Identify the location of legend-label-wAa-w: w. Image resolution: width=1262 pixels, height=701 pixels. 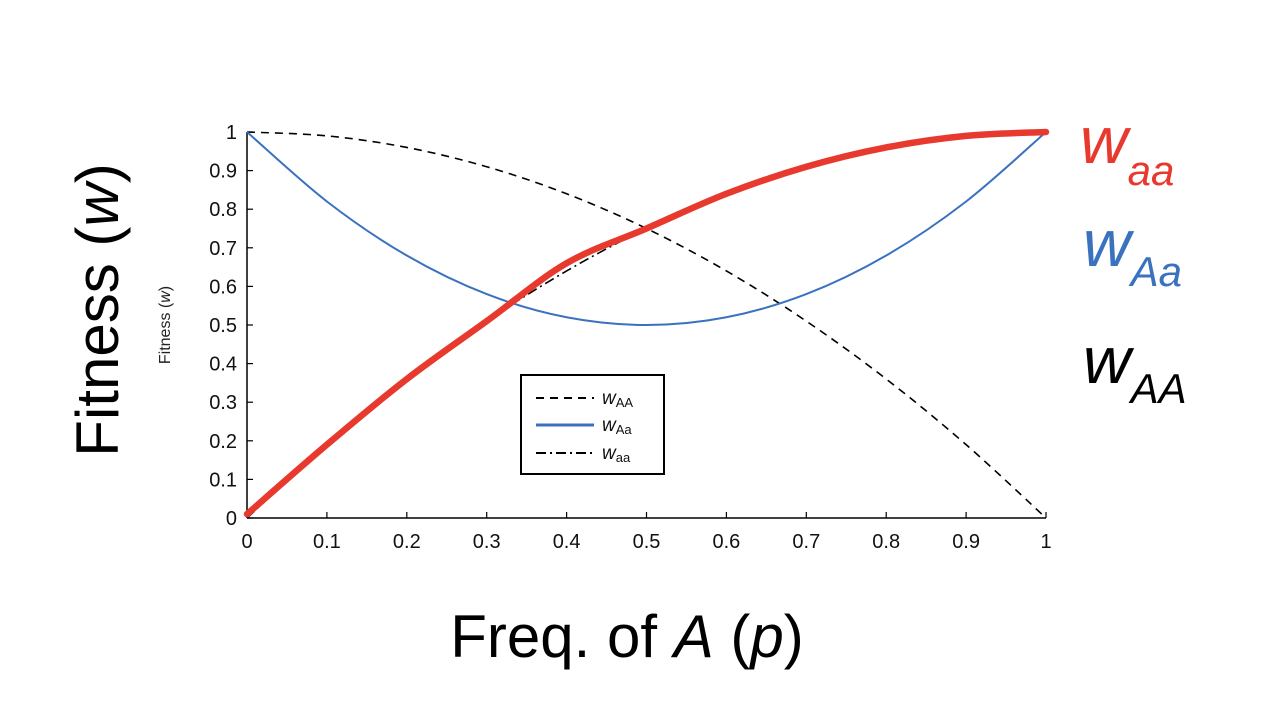
(609, 425).